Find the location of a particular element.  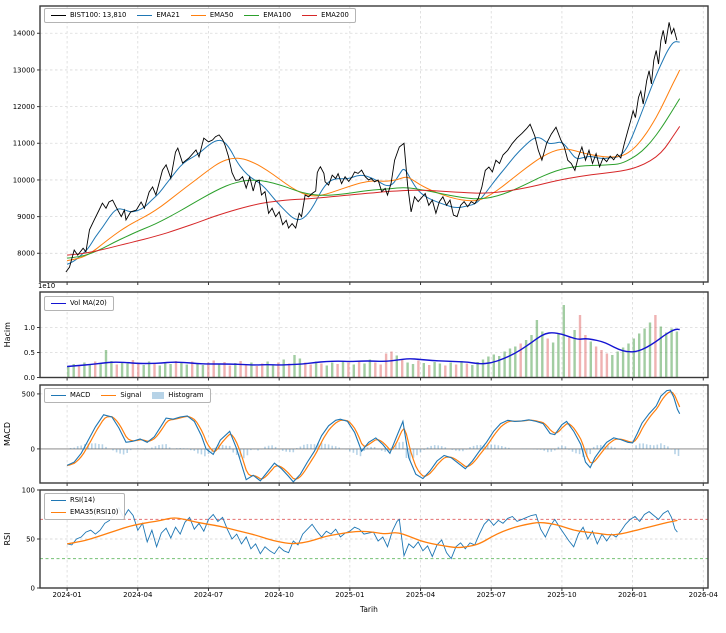

volume-panel-border is located at coordinates (374, 335).